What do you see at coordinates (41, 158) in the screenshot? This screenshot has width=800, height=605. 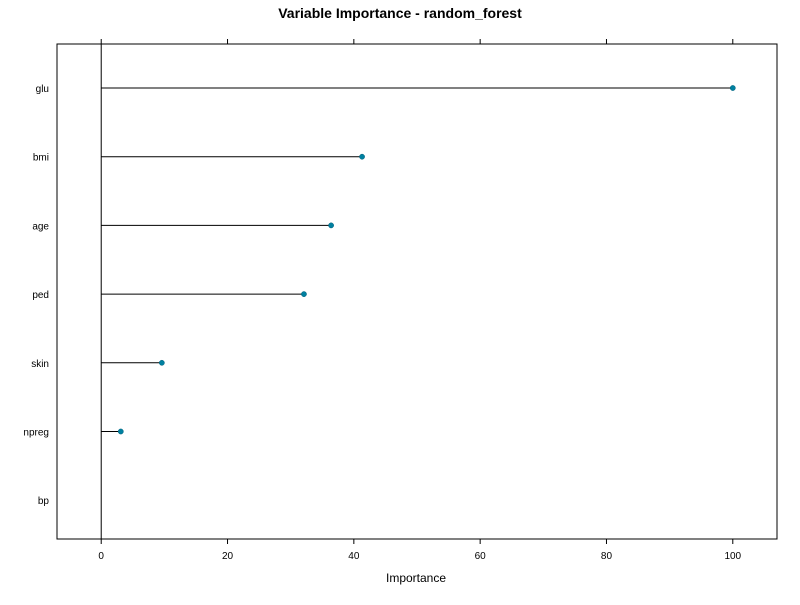 I see `y-category-label: bmi` at bounding box center [41, 158].